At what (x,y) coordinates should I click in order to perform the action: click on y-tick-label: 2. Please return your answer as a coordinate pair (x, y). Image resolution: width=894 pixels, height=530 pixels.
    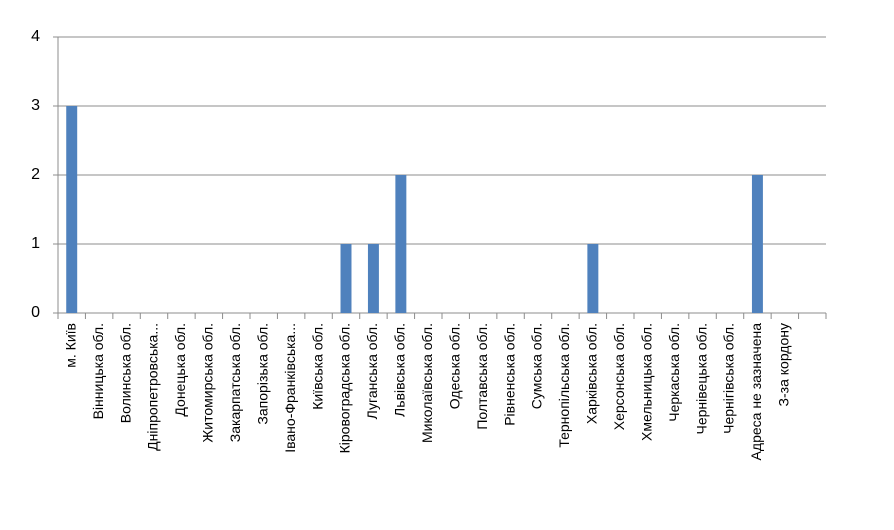
    Looking at the image, I should click on (35, 174).